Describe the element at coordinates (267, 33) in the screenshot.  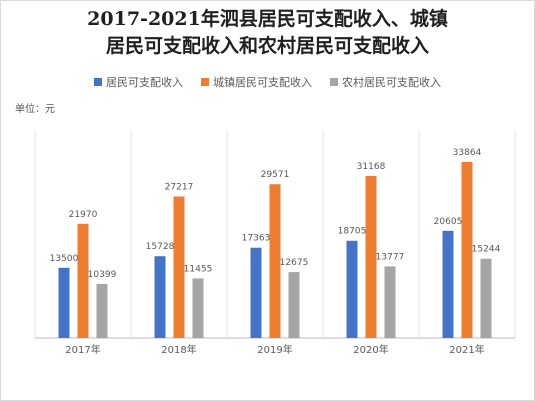
I see `chart-title: 2017-2021年泗县居民可支配收入、城镇 居民可支配收入和农村居民可支配收入` at that location.